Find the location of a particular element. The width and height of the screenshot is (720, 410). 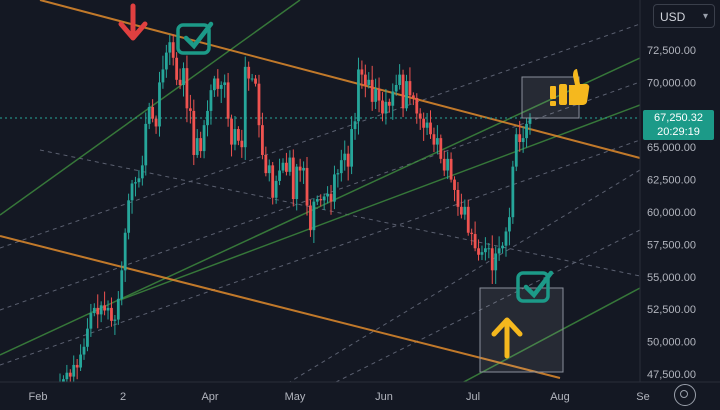

price-tick-label: 72,500.00 is located at coordinates (671, 51).